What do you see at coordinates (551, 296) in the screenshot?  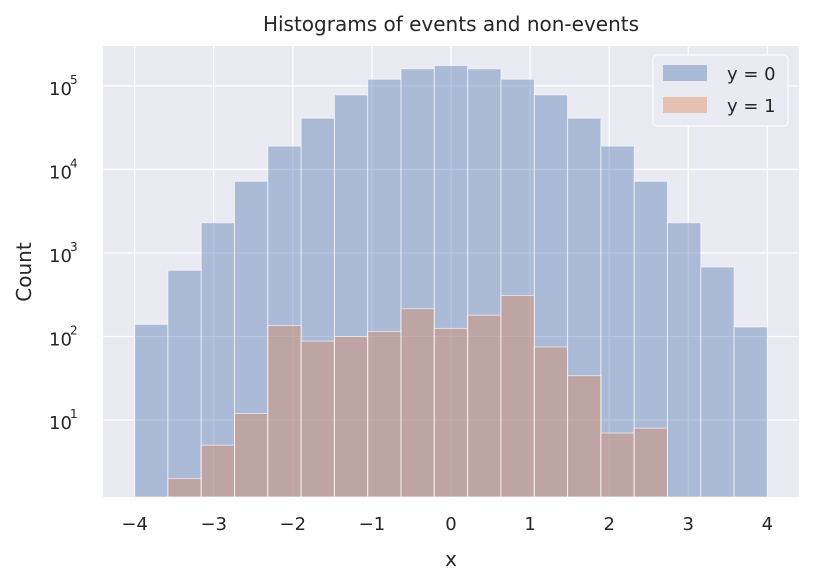 I see `bar-series0-bin12` at bounding box center [551, 296].